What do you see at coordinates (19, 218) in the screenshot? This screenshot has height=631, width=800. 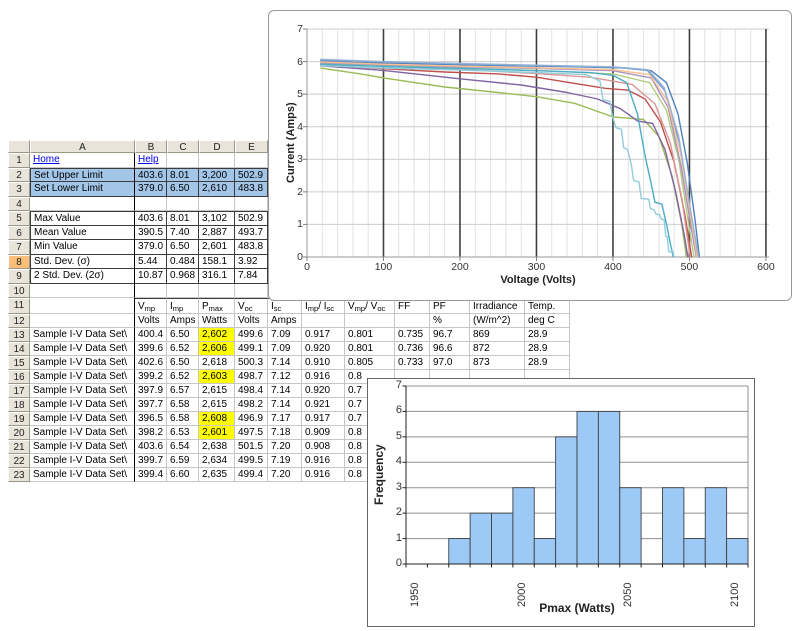 I see `row-header-5: 5` at bounding box center [19, 218].